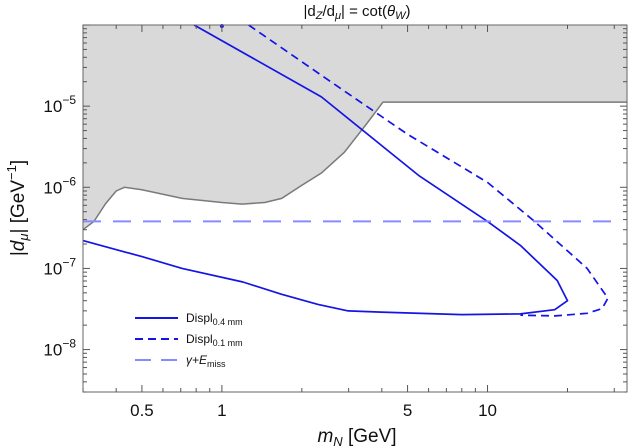 The width and height of the screenshot is (634, 448). Describe the element at coordinates (214, 319) in the screenshot. I see `legend-label-0: Displ0.4 mm` at that location.